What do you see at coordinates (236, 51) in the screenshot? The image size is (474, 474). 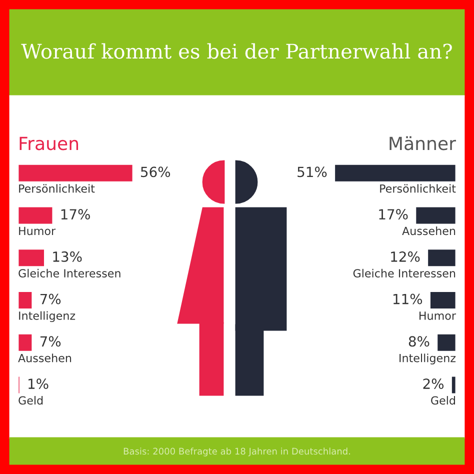 I see `text: Worauf kommt es bei der Partnerwahl an?` at bounding box center [236, 51].